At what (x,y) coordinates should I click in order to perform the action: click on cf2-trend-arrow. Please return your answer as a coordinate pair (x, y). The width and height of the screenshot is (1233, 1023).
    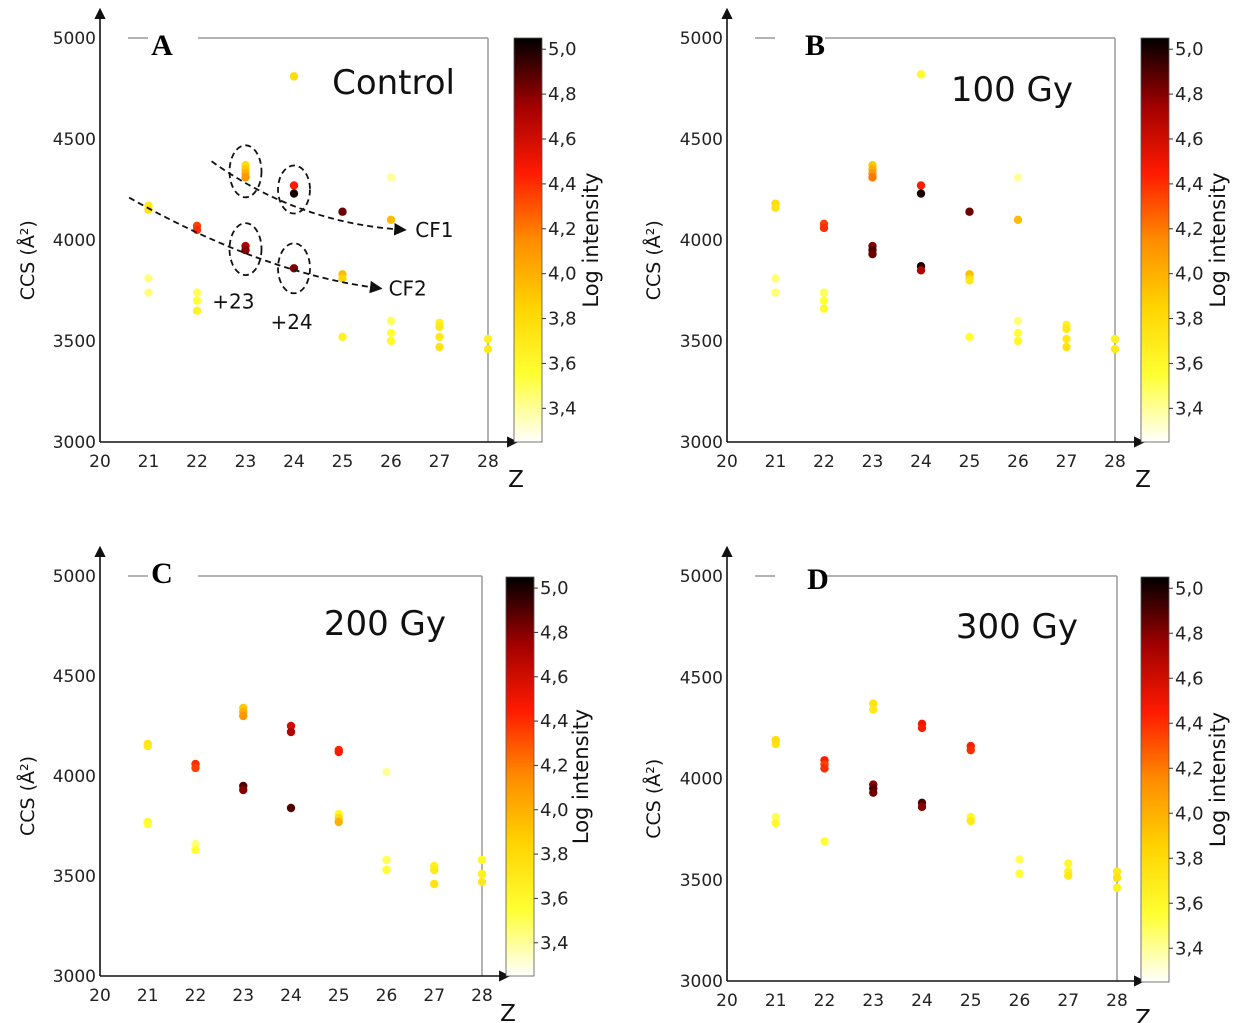
    Looking at the image, I should click on (255, 245).